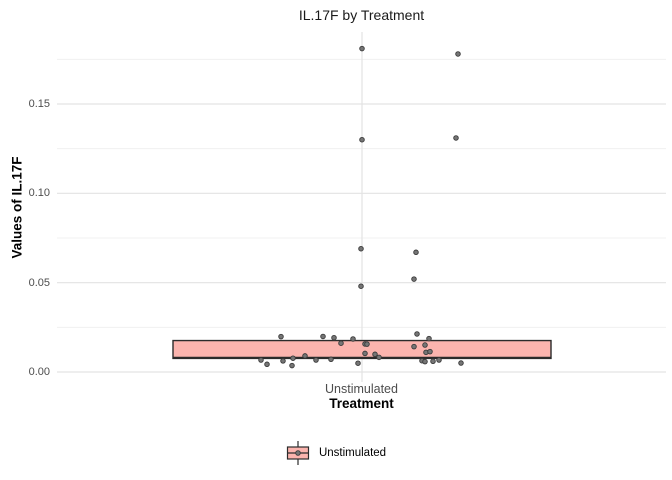  I want to click on legend-point, so click(298, 453).